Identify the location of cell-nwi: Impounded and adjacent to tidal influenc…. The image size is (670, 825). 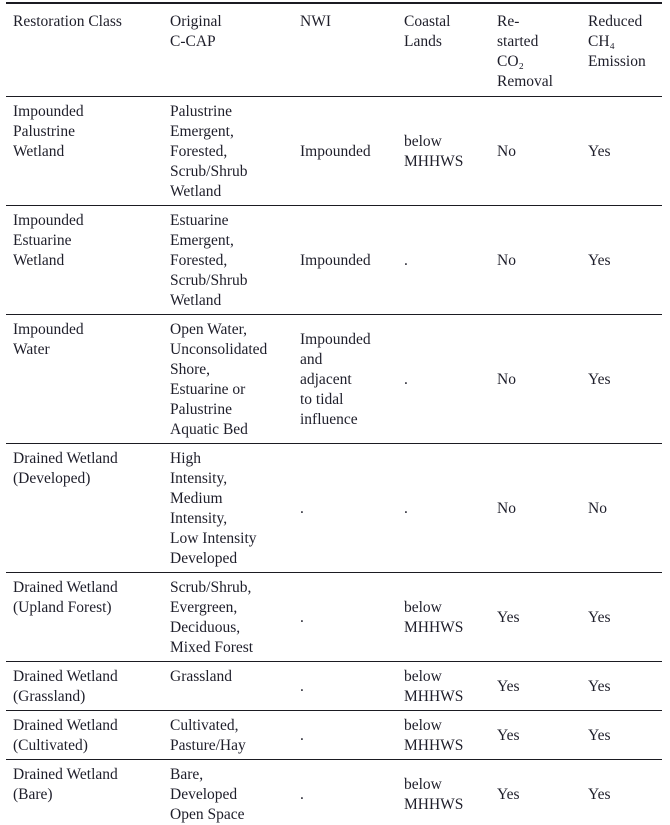
(335, 379).